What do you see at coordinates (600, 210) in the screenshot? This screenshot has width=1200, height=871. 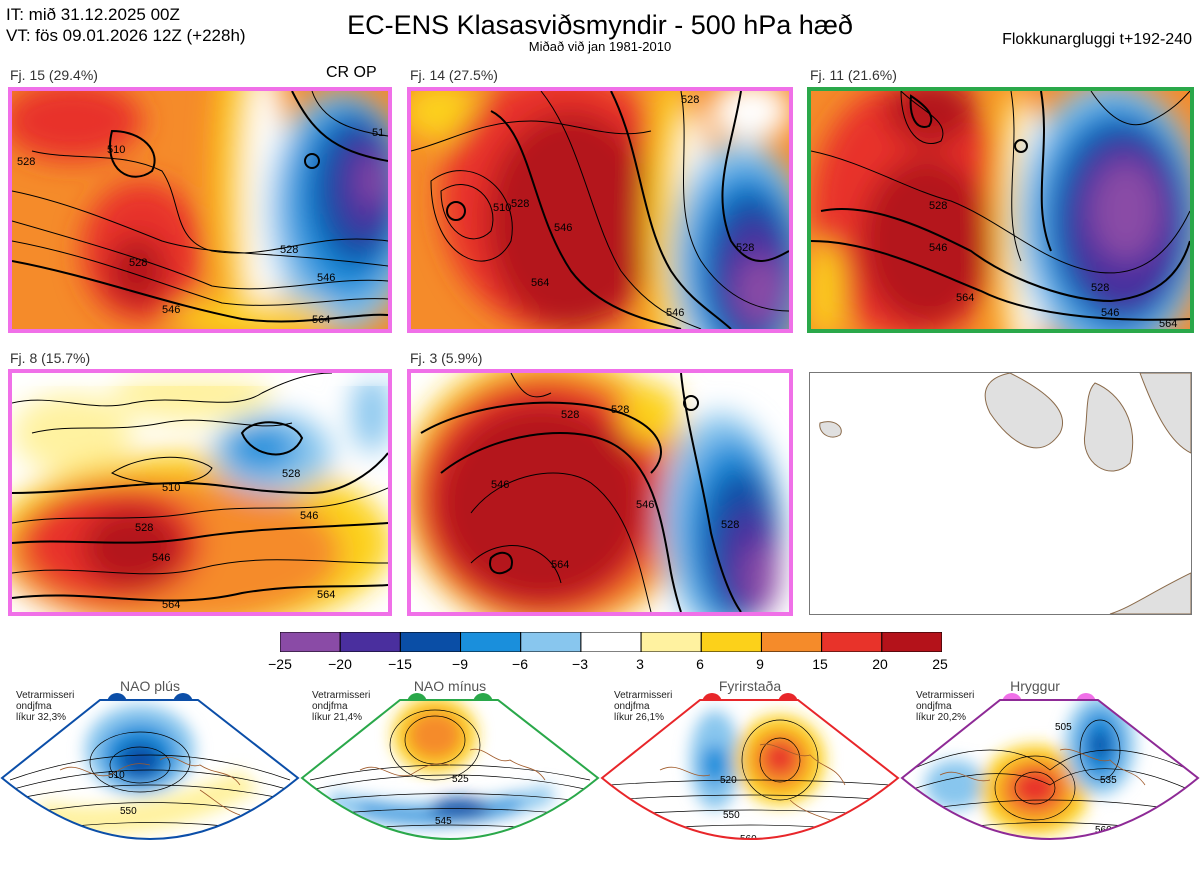 I see `cluster-panel-2: 510 528 546 564 528 546 528` at bounding box center [600, 210].